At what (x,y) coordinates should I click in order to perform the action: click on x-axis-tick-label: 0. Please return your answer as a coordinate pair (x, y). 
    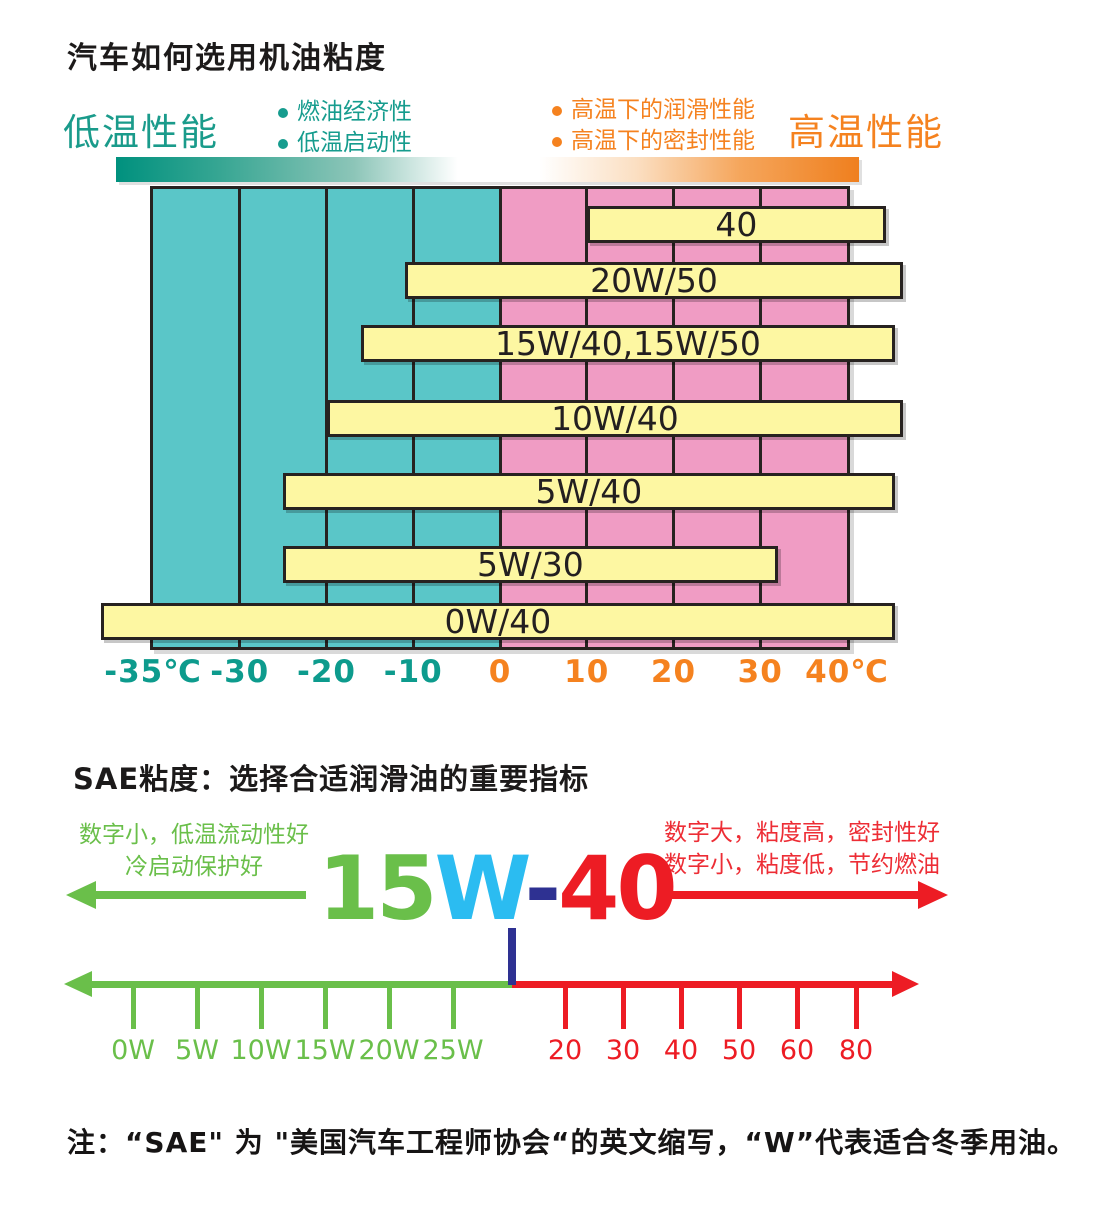
    Looking at the image, I should click on (500, 672).